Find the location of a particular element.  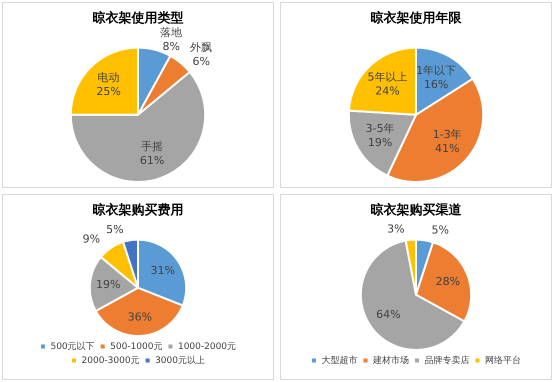

data-label: 36% is located at coordinates (140, 317).